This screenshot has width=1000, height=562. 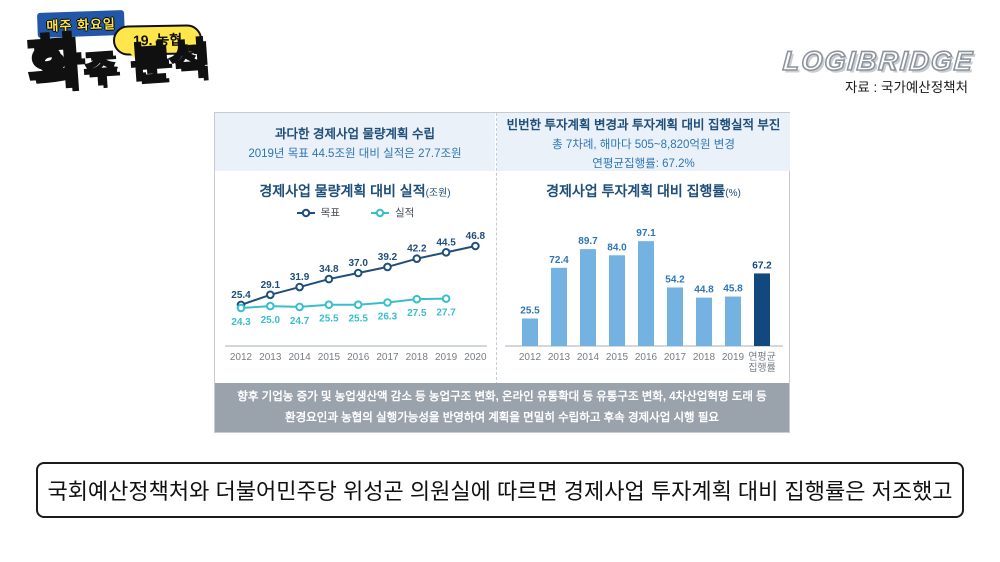 What do you see at coordinates (388, 316) in the screenshot?
I see `svg-text: 26.3` at bounding box center [388, 316].